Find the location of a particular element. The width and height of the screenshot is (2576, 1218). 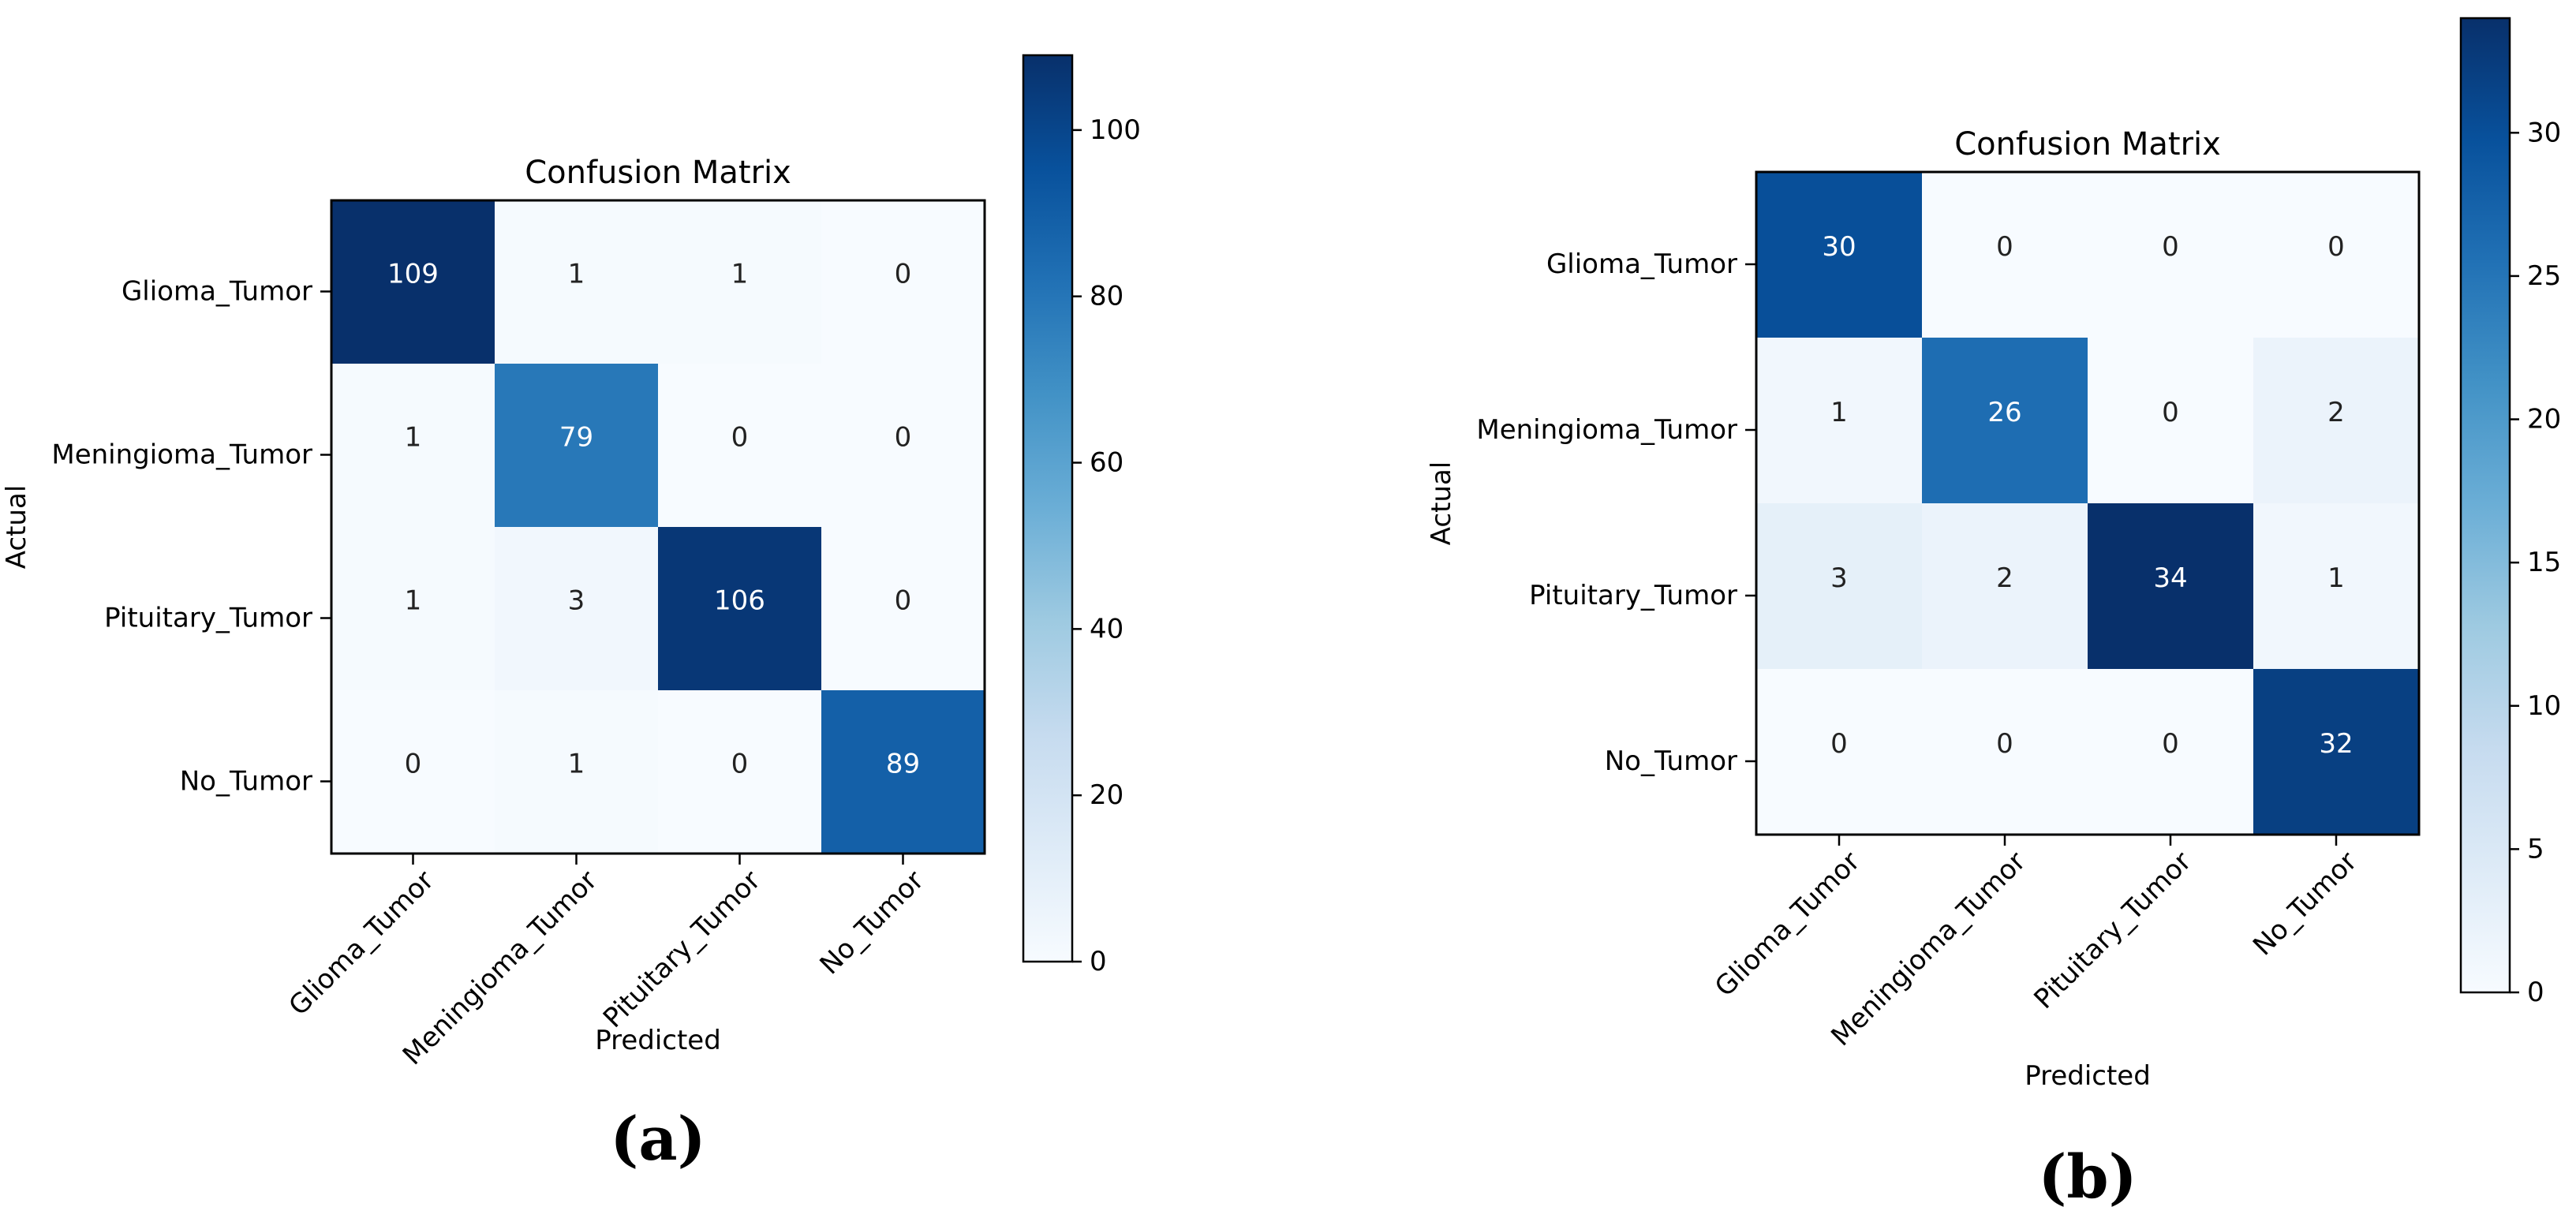

cell-value-label-b: 32 is located at coordinates (2336, 744).